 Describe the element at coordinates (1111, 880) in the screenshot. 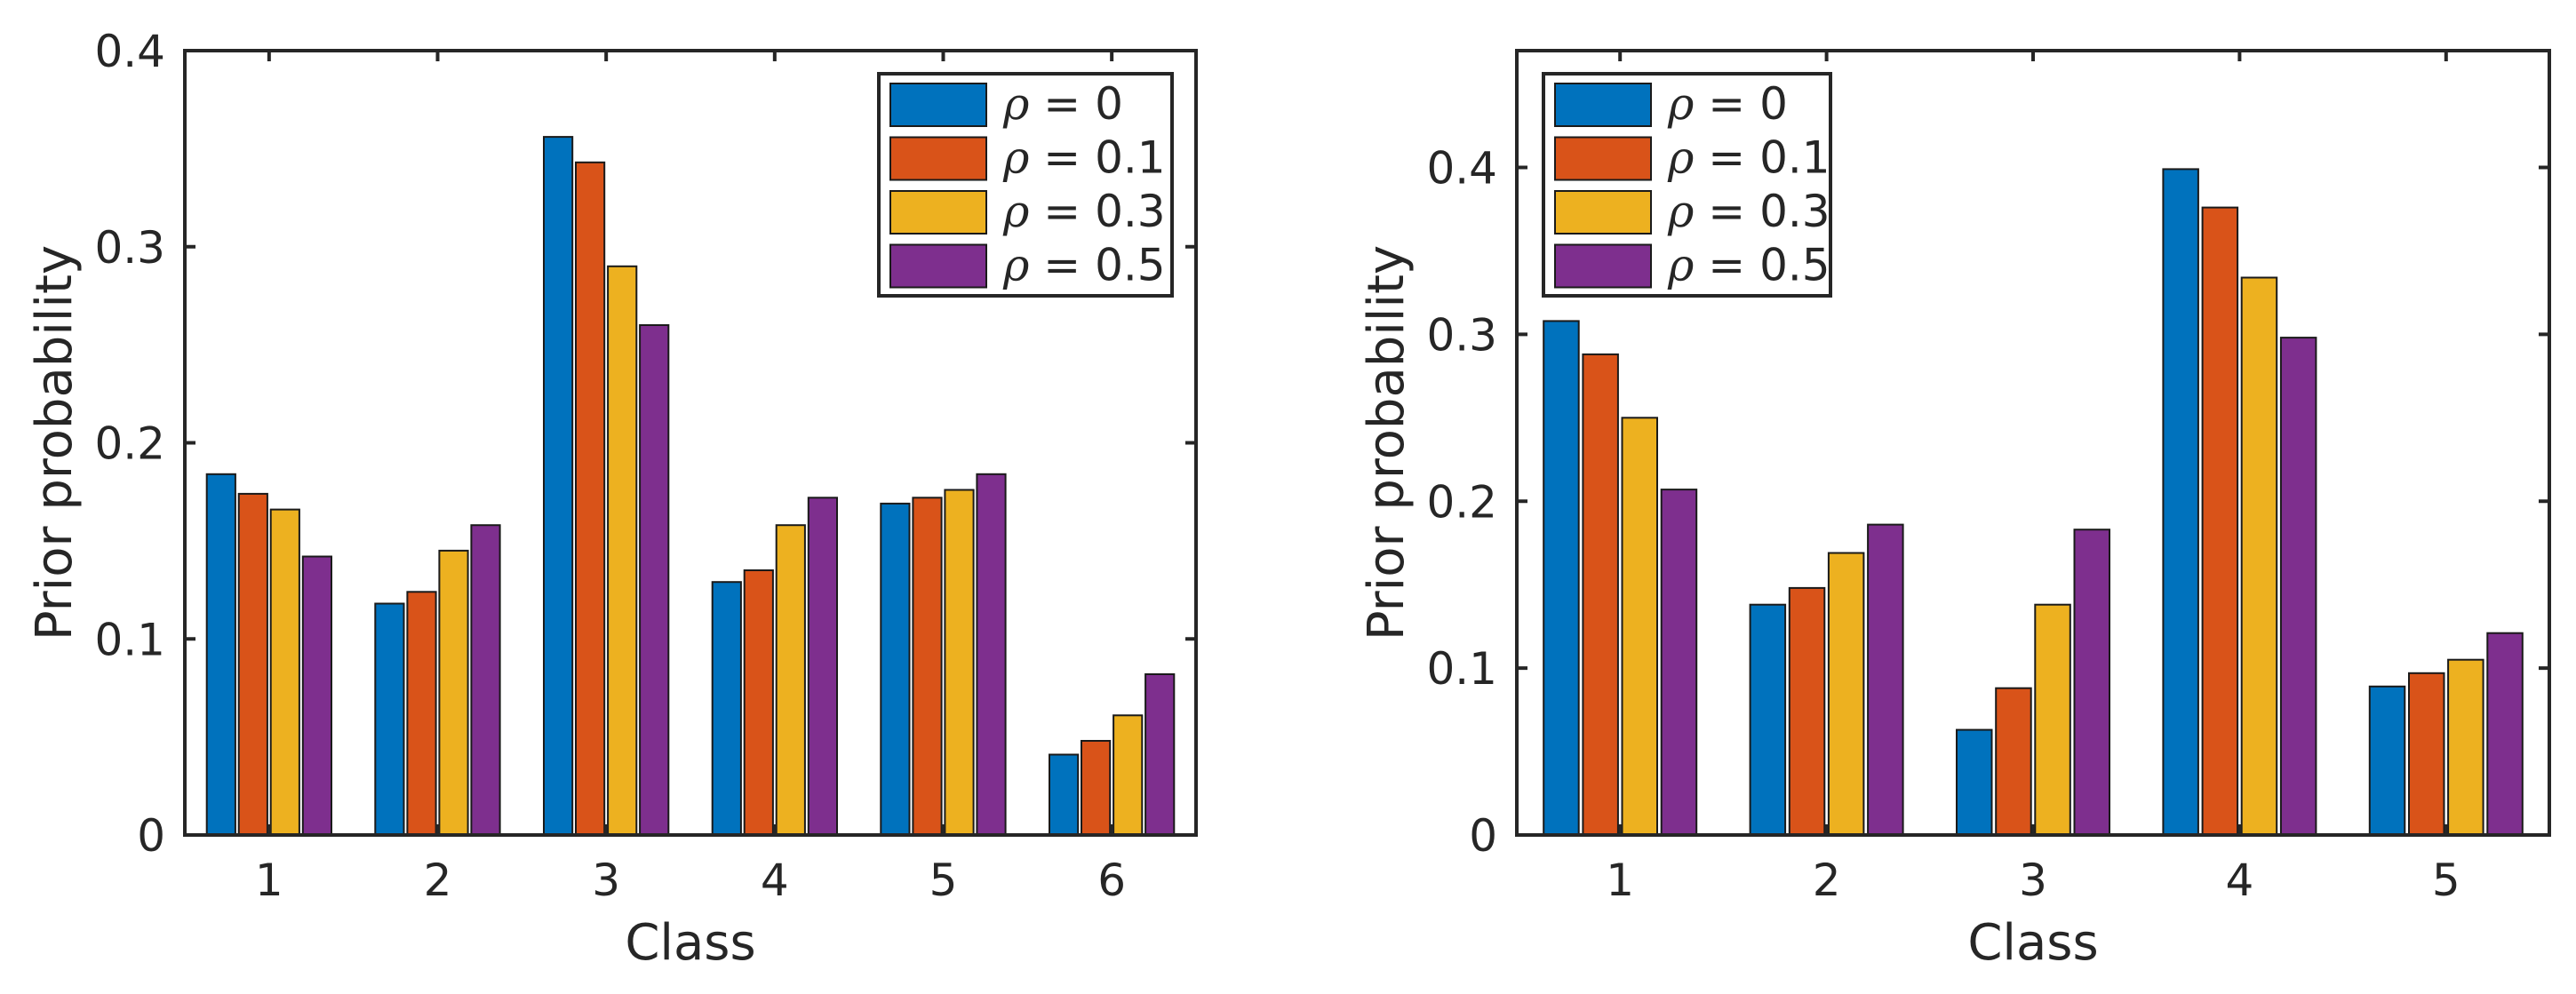

I see `x-tick-label: 6` at that location.